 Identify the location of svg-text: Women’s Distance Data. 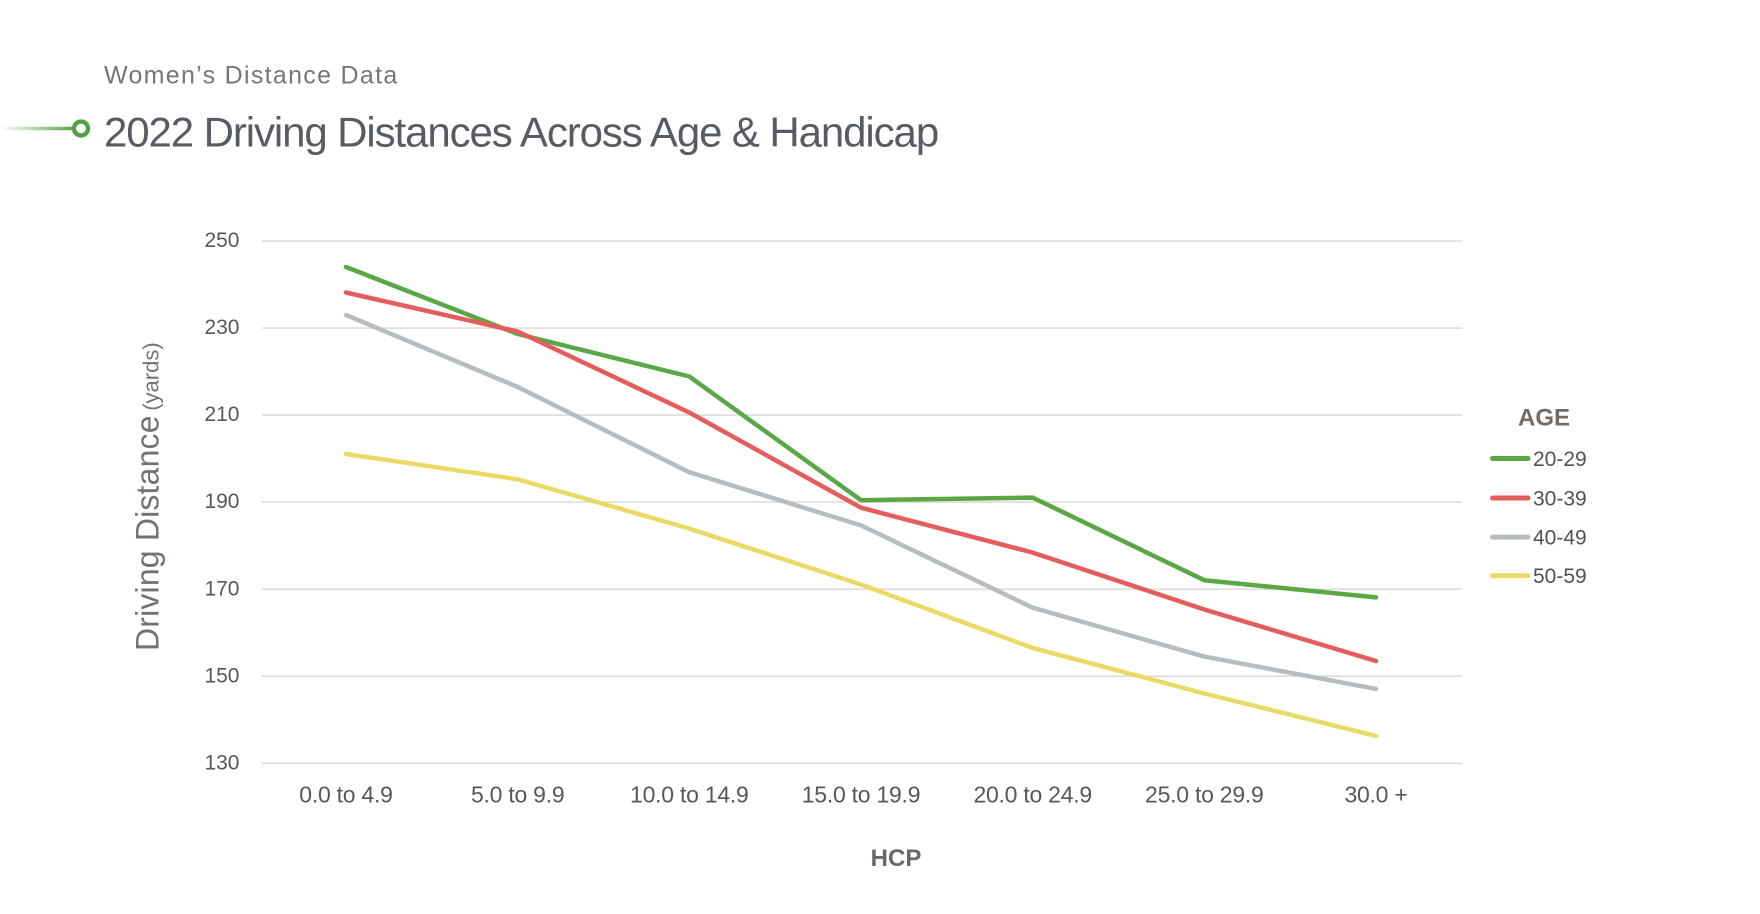
(251, 76).